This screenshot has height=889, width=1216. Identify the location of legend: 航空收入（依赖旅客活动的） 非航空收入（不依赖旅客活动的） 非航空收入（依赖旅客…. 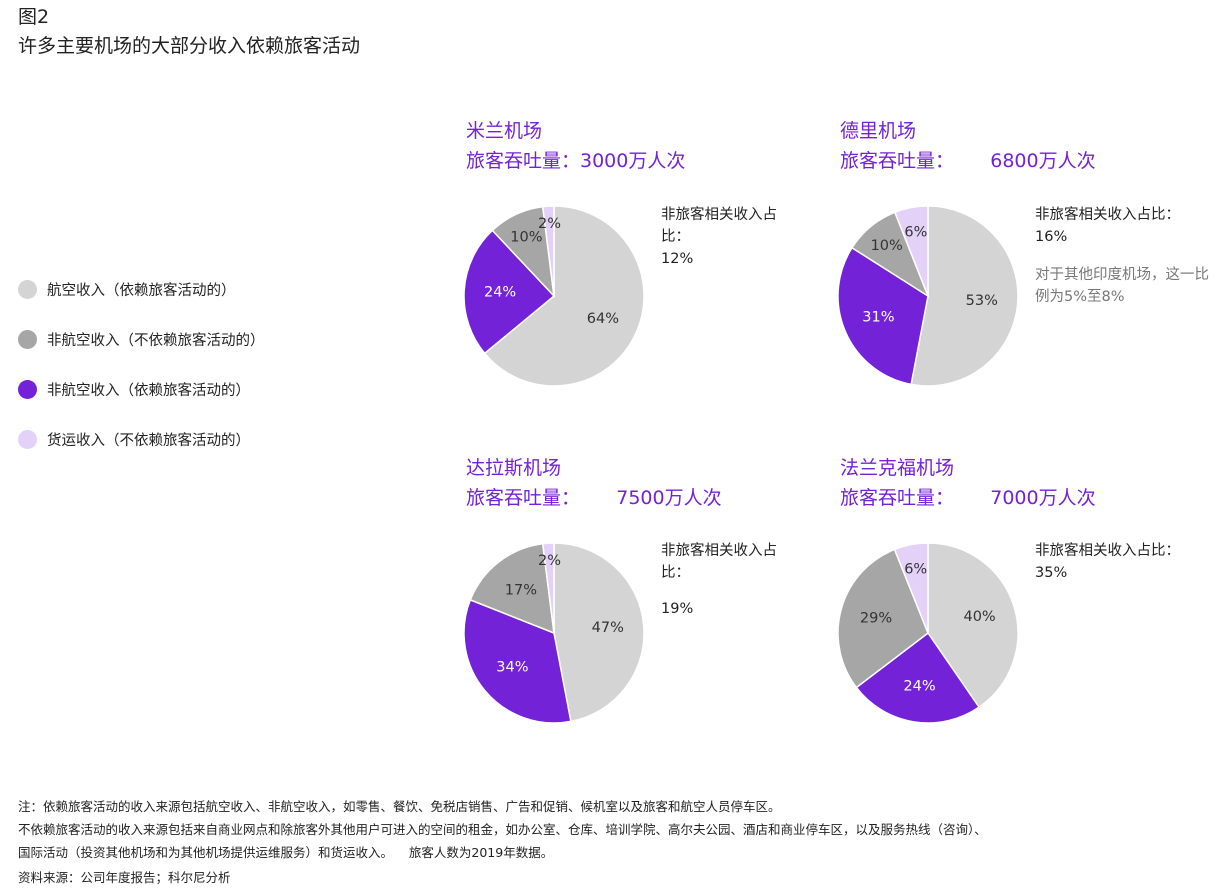
(141, 376).